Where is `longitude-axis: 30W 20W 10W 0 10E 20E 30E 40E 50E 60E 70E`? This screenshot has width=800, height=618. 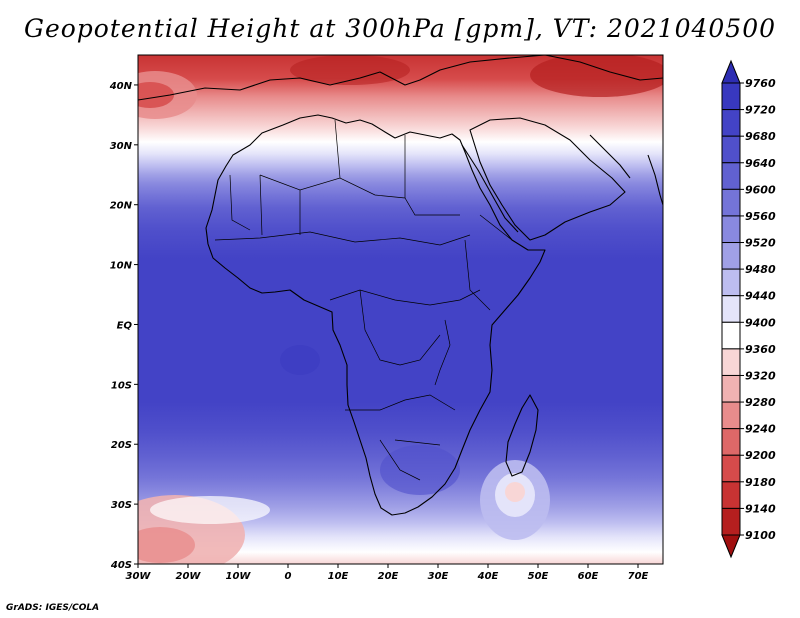
longitude-axis: 30W 20W 10W 0 10E 20E 30E 40E 50E 60E 70E is located at coordinates (387, 573).